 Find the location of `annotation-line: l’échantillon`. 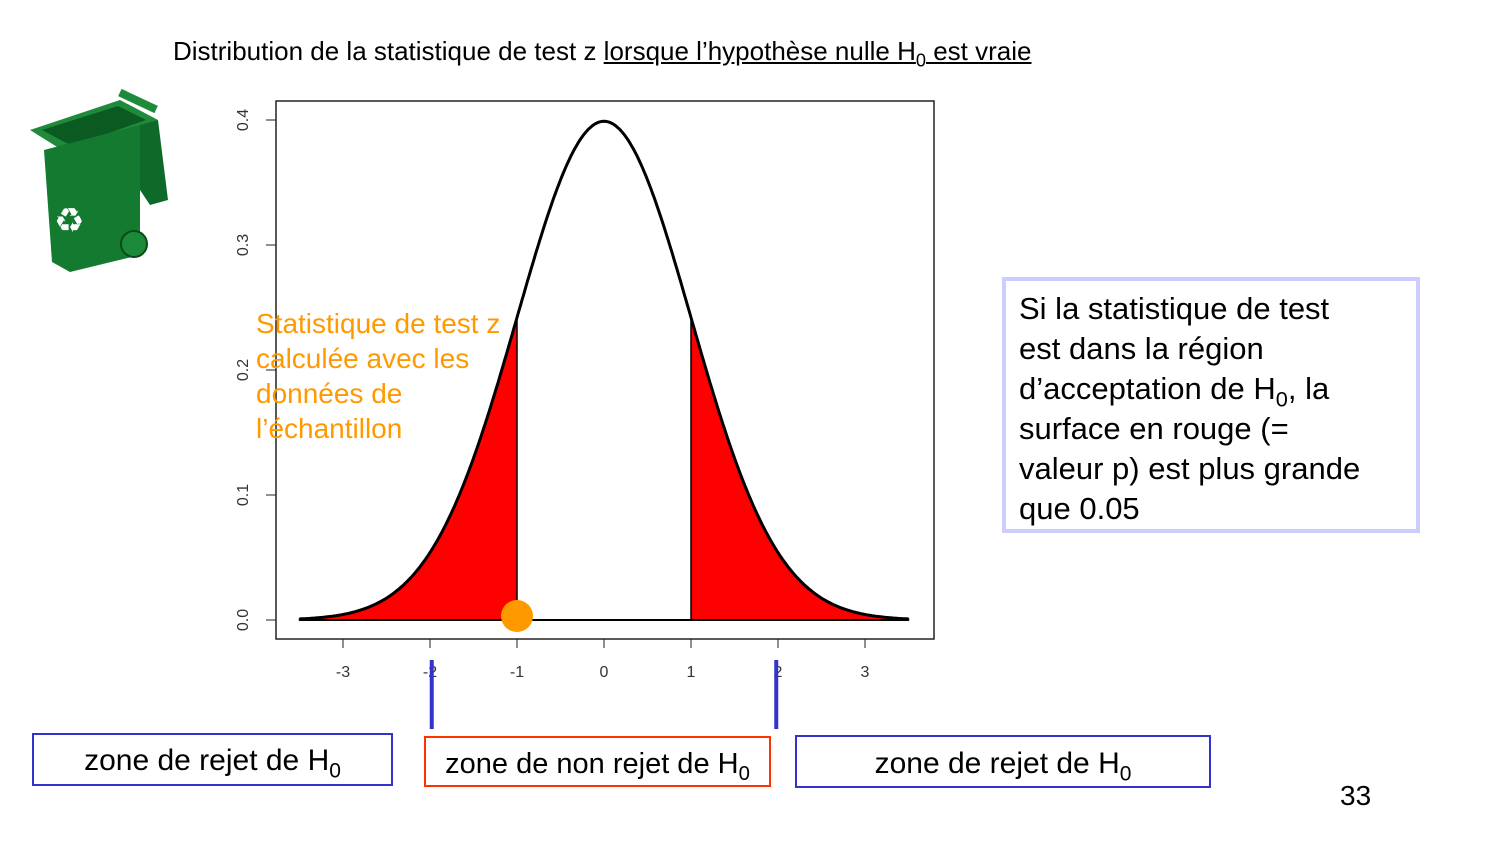

annotation-line: l’échantillon is located at coordinates (329, 428).